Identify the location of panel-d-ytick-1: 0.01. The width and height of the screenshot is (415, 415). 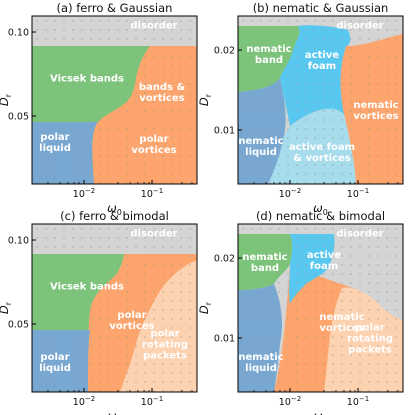
(224, 339).